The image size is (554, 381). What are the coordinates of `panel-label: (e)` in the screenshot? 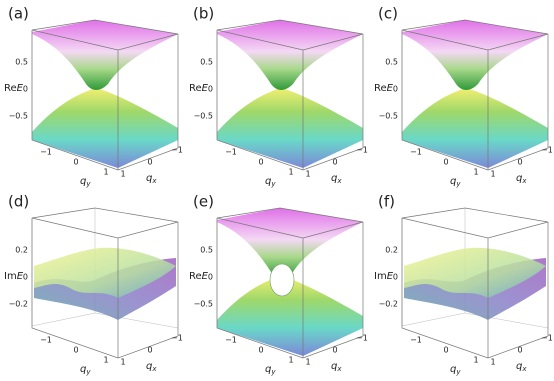 It's located at (203, 202).